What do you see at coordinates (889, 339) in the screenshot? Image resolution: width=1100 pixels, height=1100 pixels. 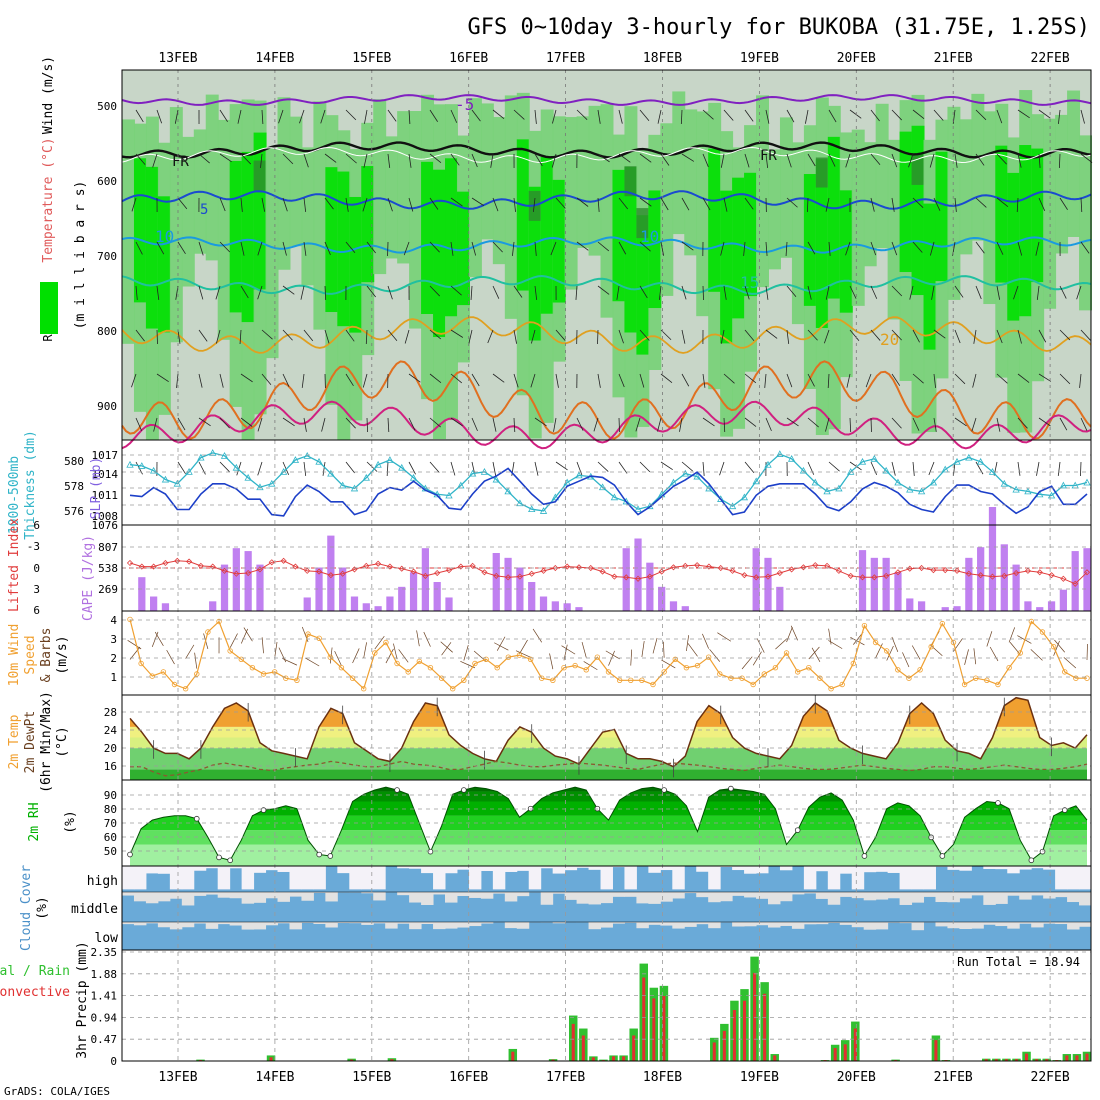 I see `isotherm-label: 20` at bounding box center [889, 339].